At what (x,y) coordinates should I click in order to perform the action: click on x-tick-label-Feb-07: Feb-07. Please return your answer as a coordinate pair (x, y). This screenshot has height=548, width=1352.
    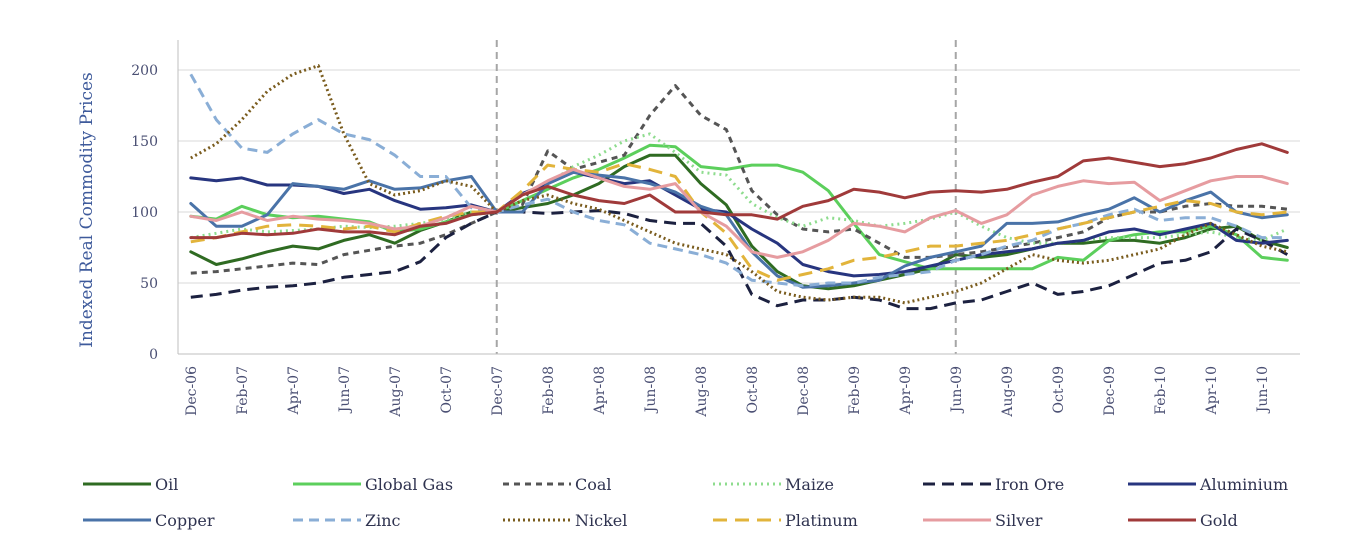
    Looking at the image, I should click on (243, 390).